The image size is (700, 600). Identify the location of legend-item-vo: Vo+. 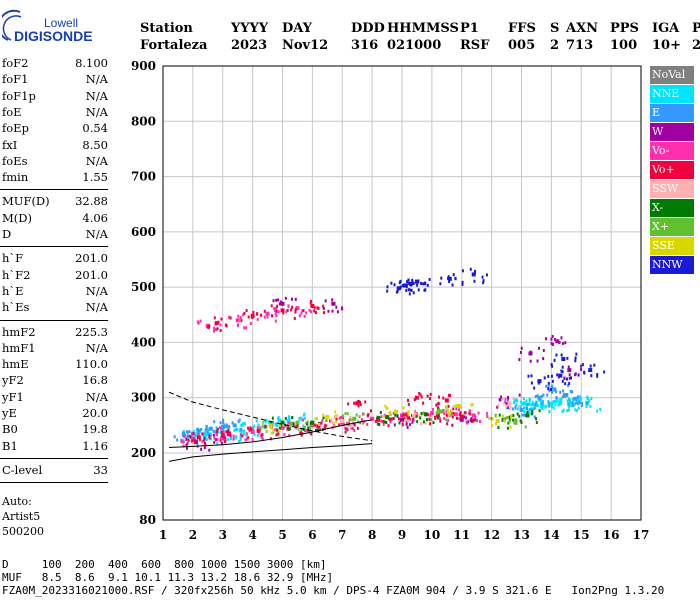
(672, 170).